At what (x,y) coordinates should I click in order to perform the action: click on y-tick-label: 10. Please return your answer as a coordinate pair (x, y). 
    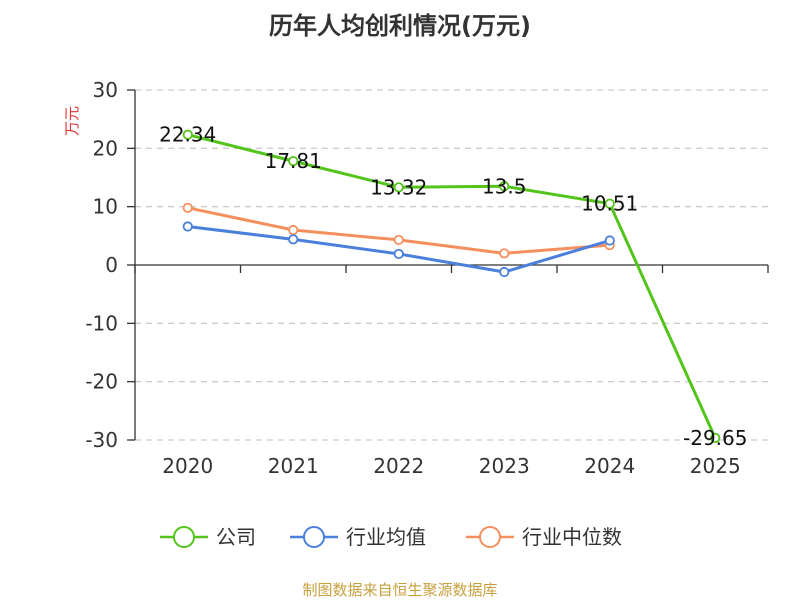
    Looking at the image, I should click on (105, 207).